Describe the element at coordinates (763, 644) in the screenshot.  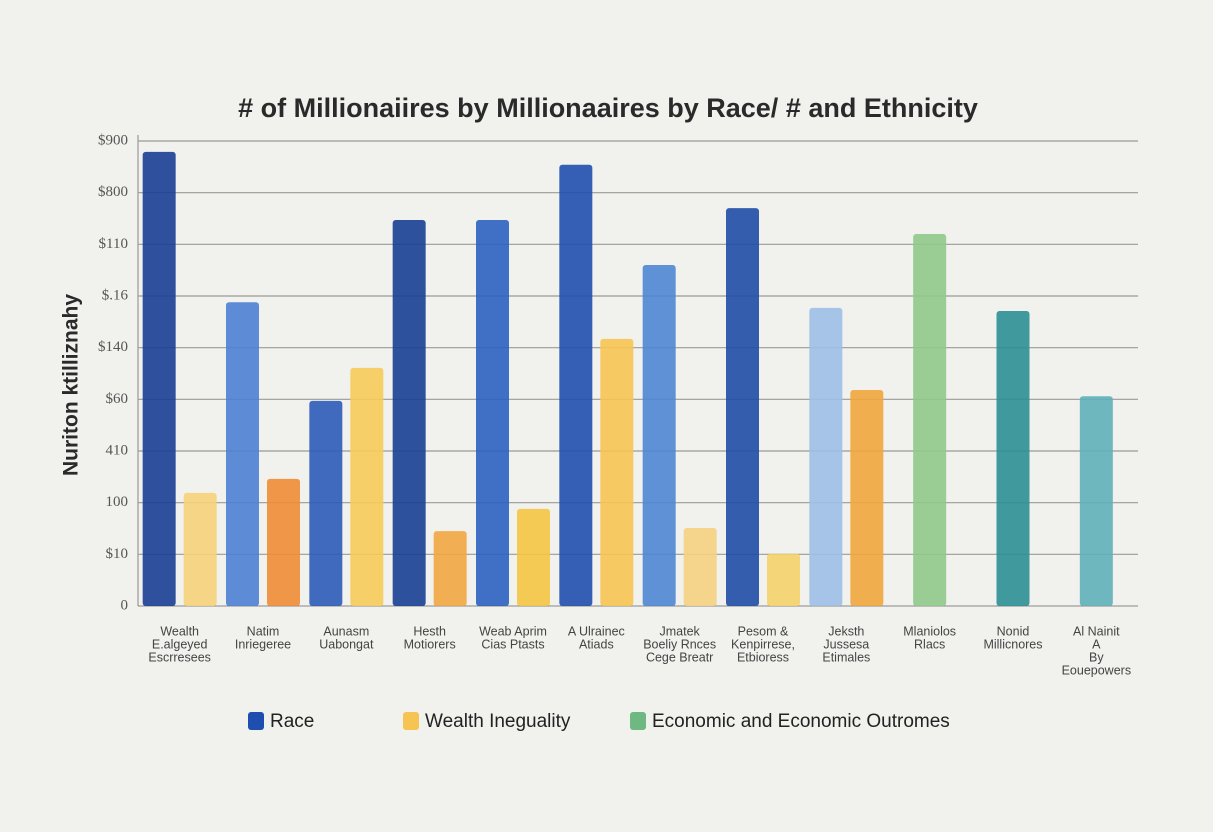
I see `x-tick-label: Kenpirrese,` at that location.